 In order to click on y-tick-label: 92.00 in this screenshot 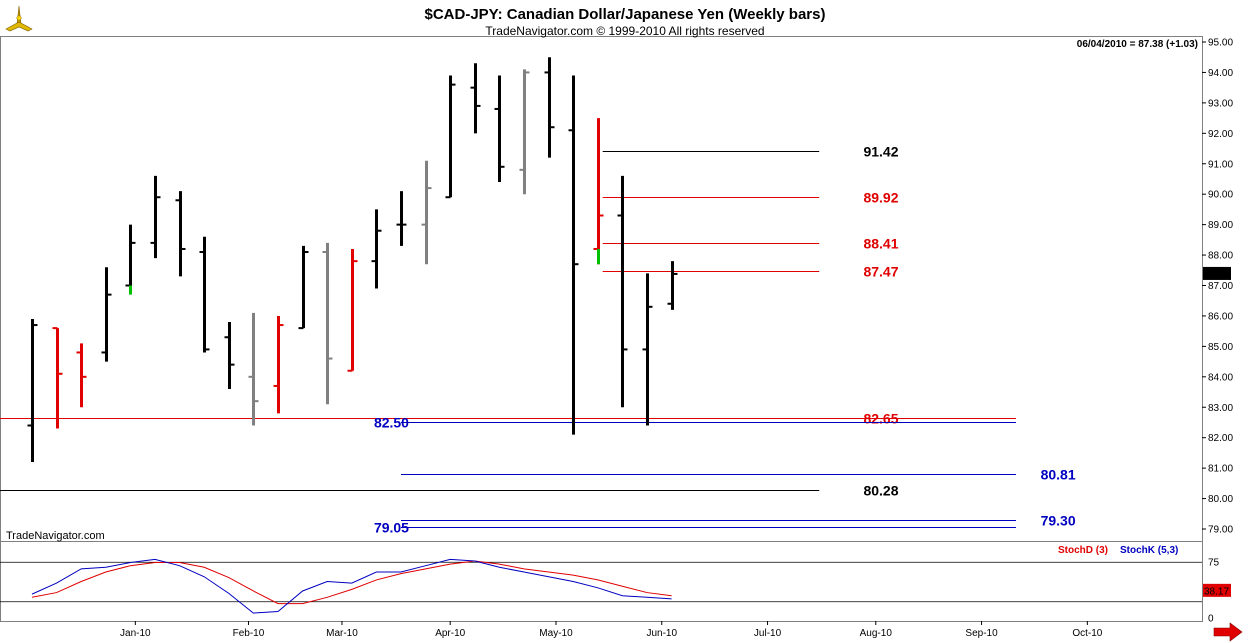, I will do `click(1220, 134)`.